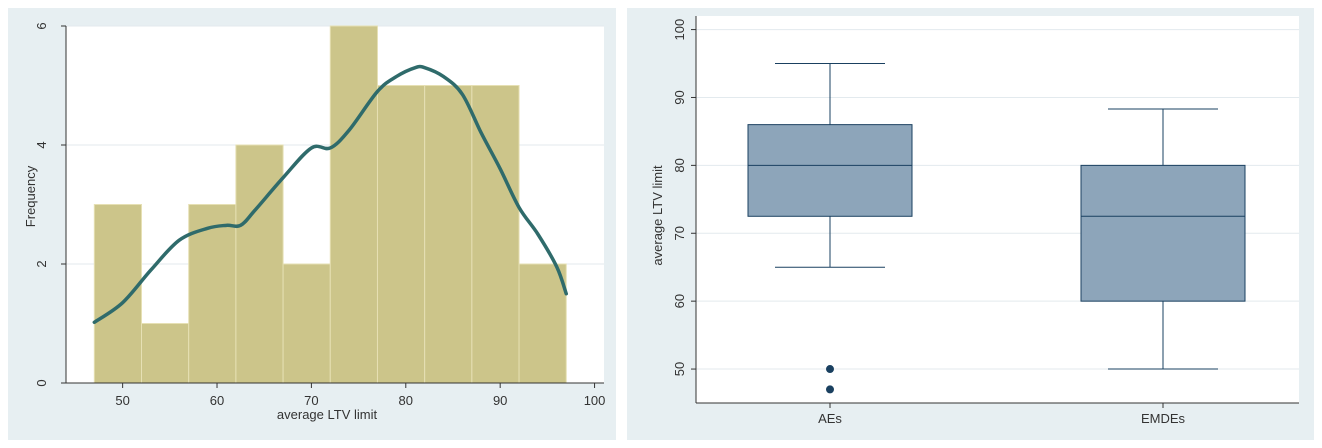 The height and width of the screenshot is (448, 1322). What do you see at coordinates (830, 418) in the screenshot?
I see `category-label: AEs` at bounding box center [830, 418].